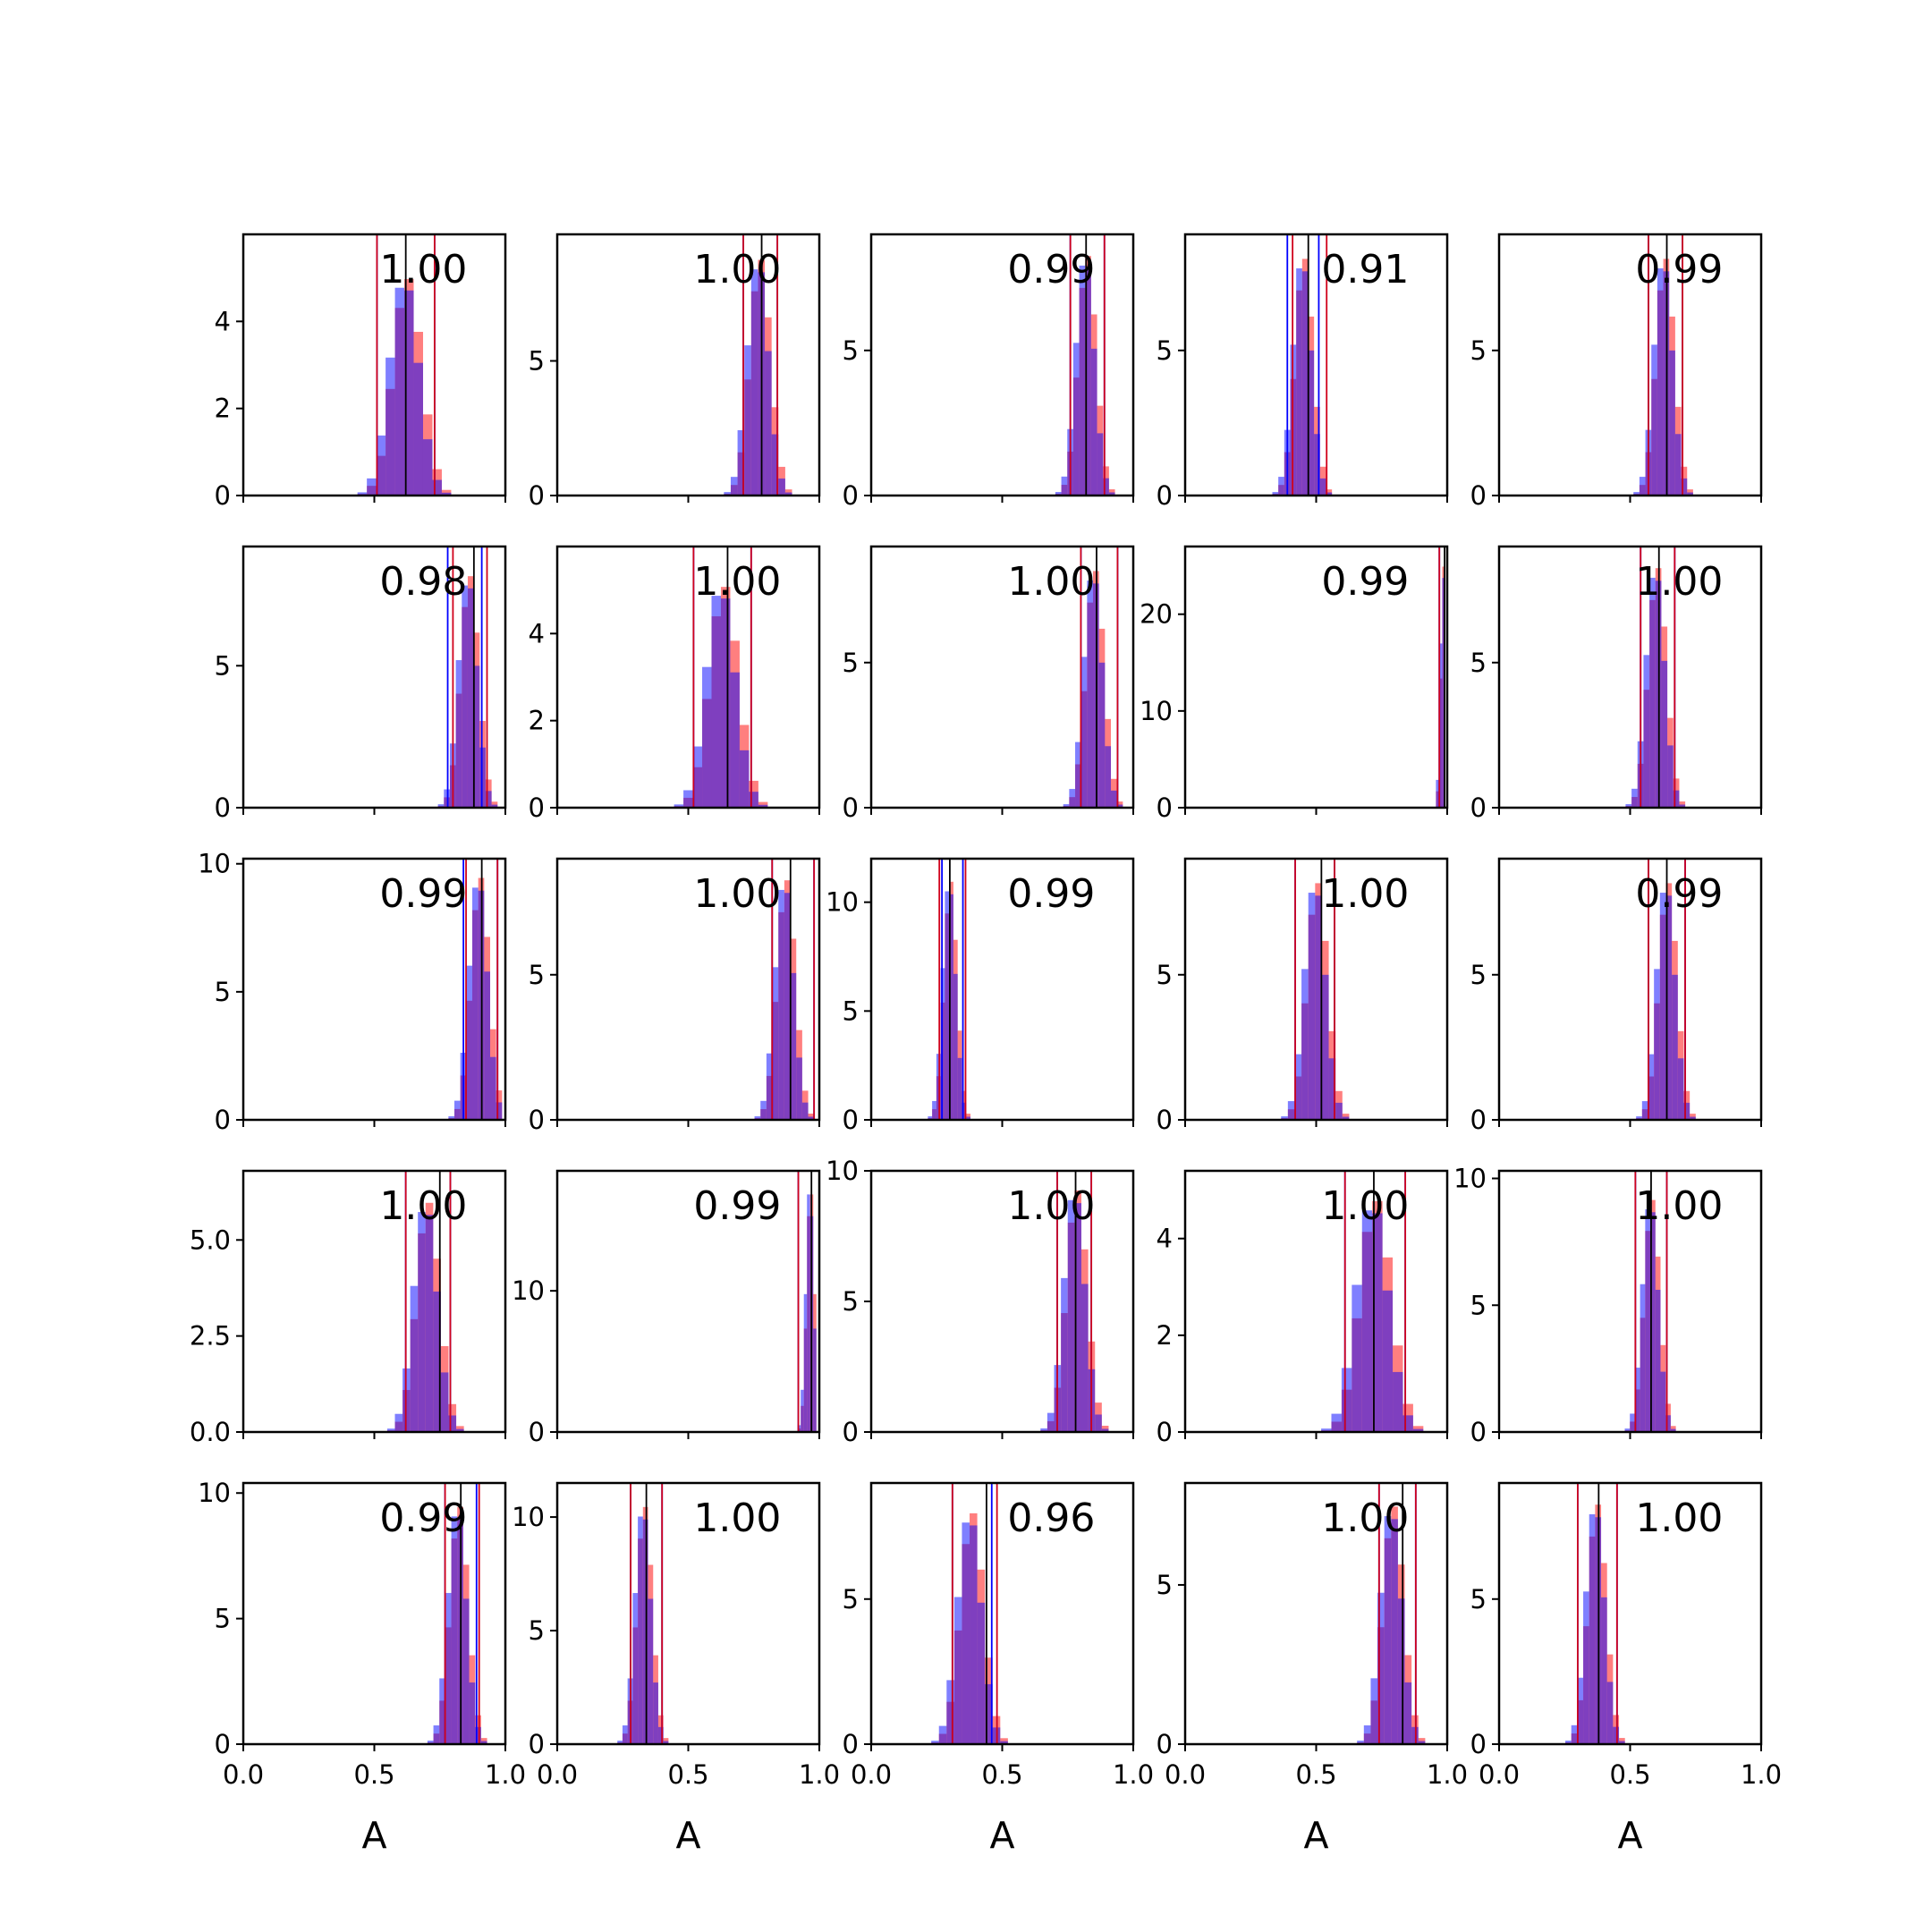 The width and height of the screenshot is (1932, 1932). What do you see at coordinates (352, 992) in the screenshot?
I see `panel-3-1: 0 5 10 0.99` at bounding box center [352, 992].